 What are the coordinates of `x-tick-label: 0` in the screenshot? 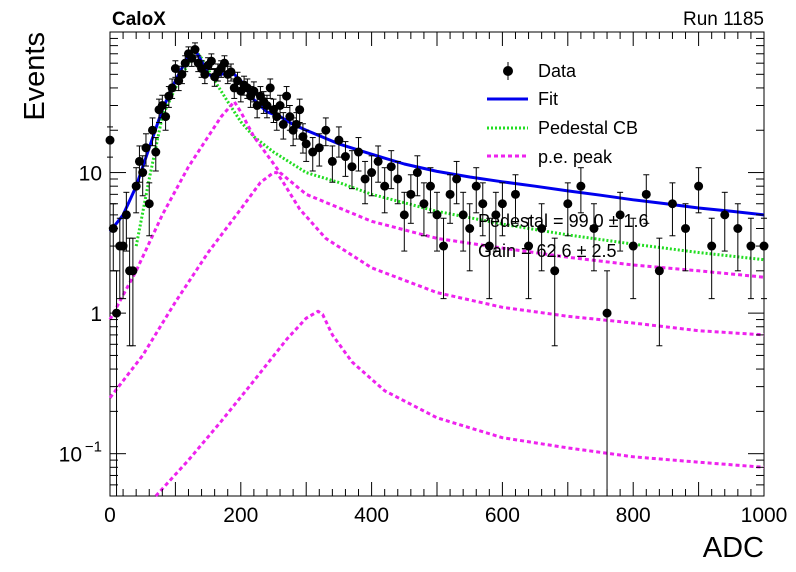 It's located at (110, 515).